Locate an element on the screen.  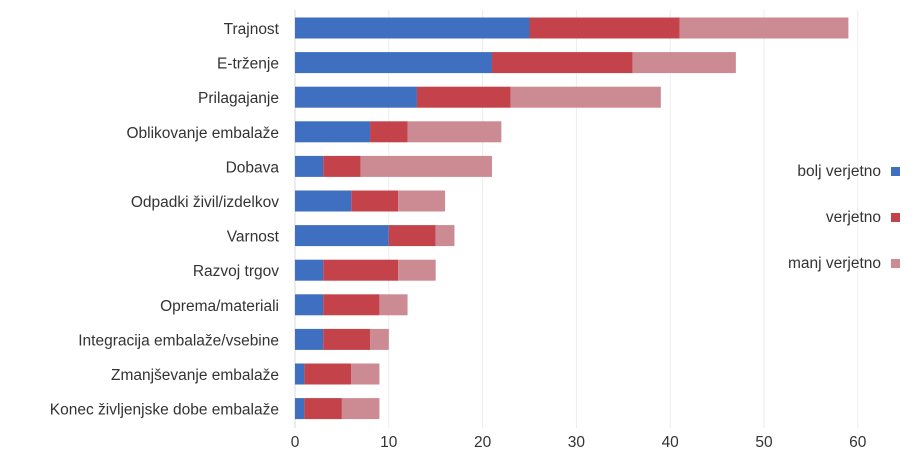
category-label: Razvoj trgov is located at coordinates (236, 271).